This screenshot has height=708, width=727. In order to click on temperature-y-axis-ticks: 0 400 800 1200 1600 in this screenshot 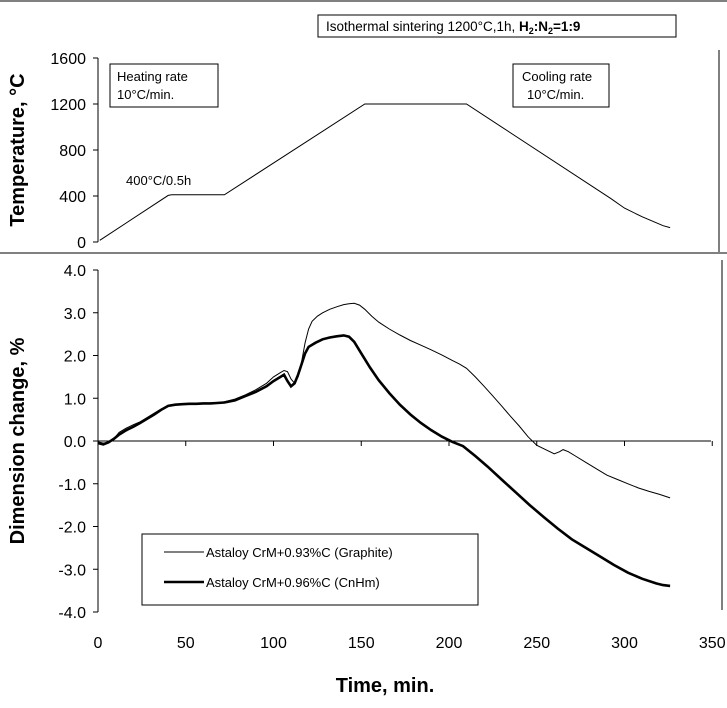, I will do `click(74, 151)`.